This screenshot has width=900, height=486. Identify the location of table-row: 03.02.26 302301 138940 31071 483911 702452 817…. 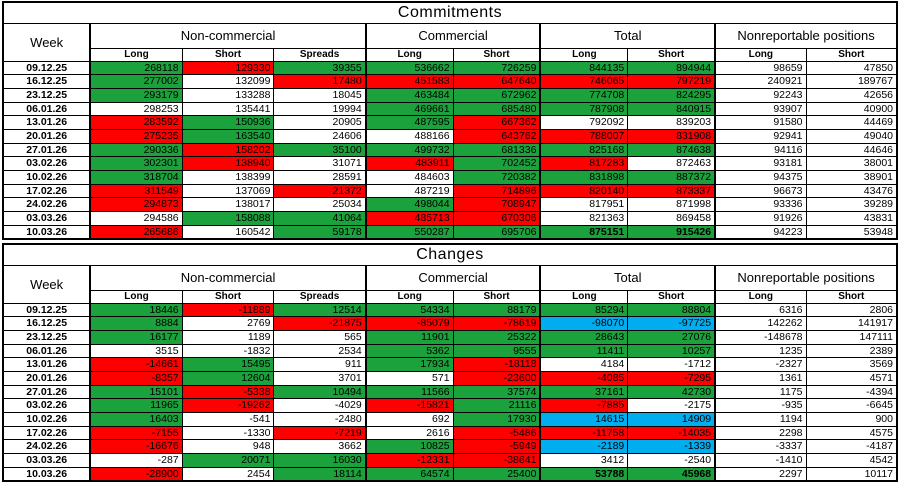
(450, 163).